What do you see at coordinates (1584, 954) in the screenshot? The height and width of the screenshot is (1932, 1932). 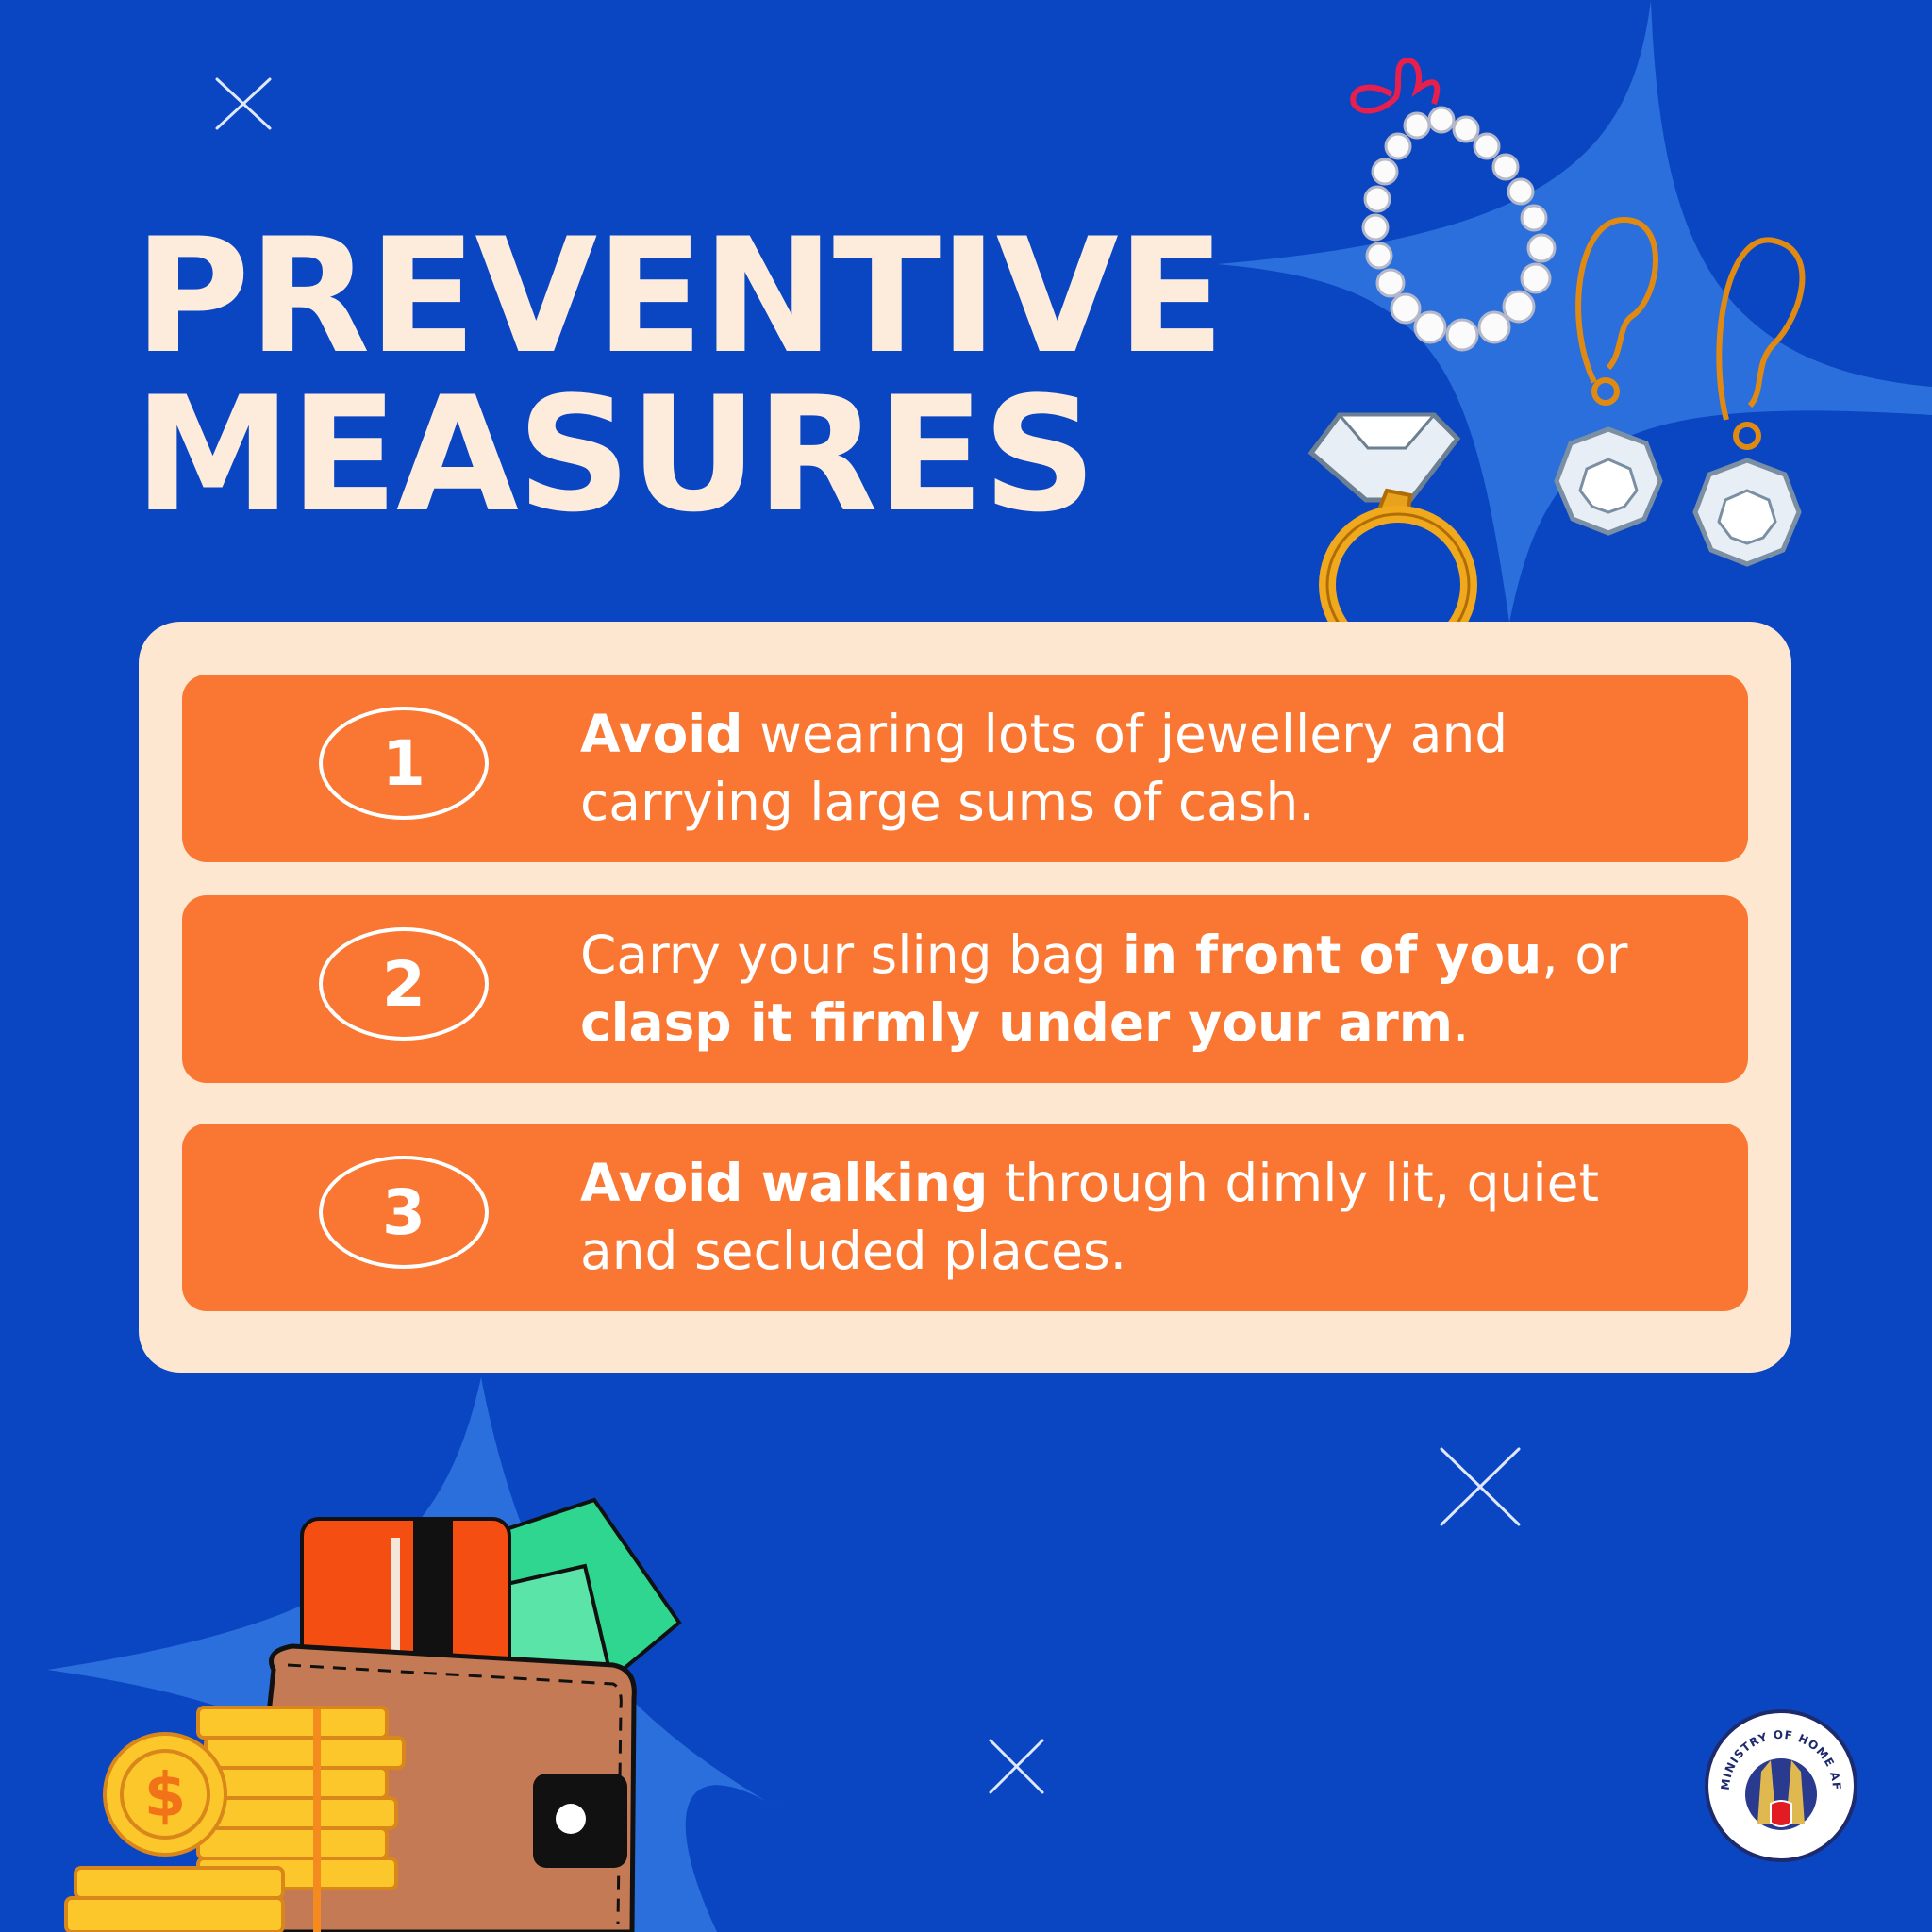 I see `measure-text-regular: , or` at bounding box center [1584, 954].